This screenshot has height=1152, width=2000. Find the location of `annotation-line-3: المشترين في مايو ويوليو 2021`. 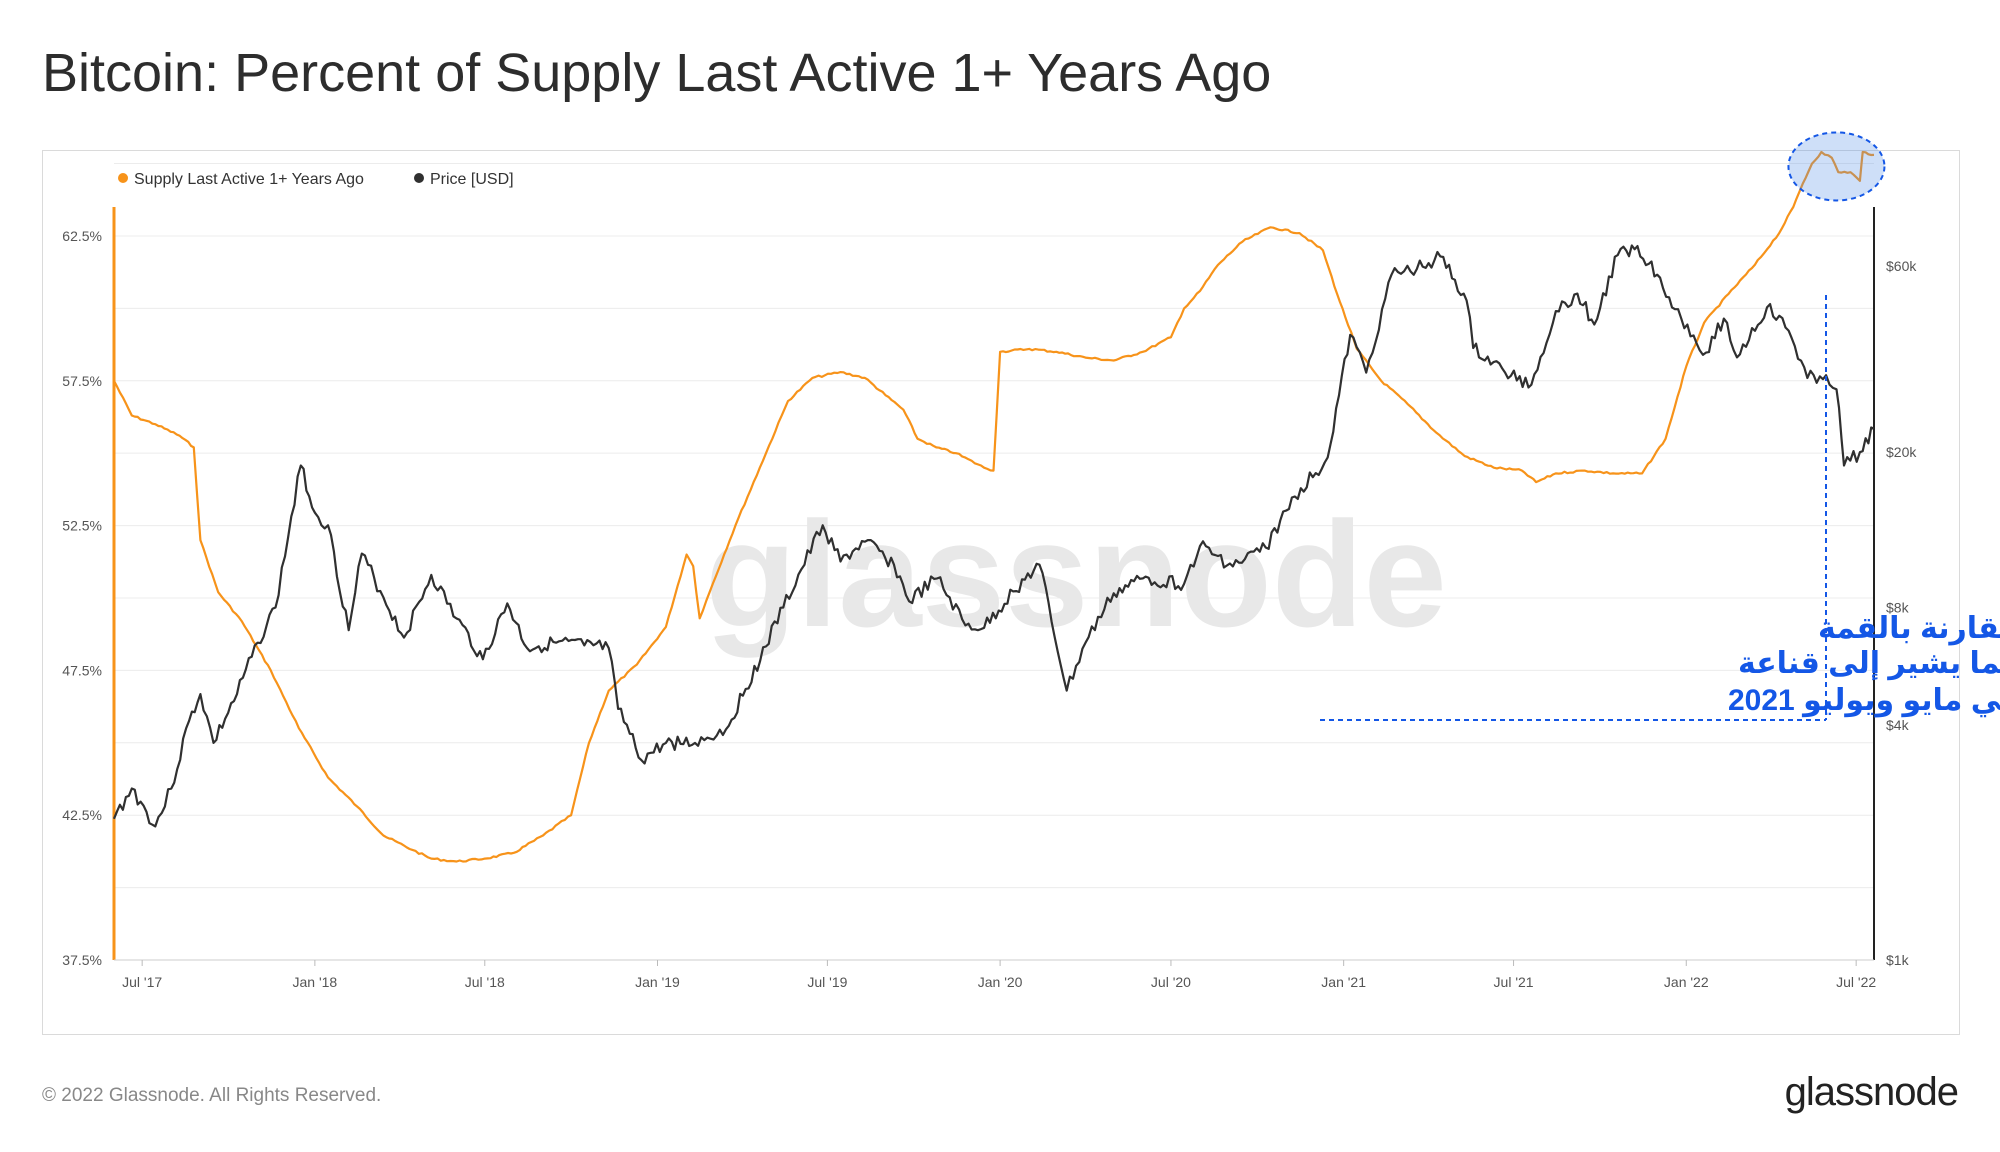

annotation-line-3: المشترين في مايو ويوليو 2021 is located at coordinates (1864, 701).